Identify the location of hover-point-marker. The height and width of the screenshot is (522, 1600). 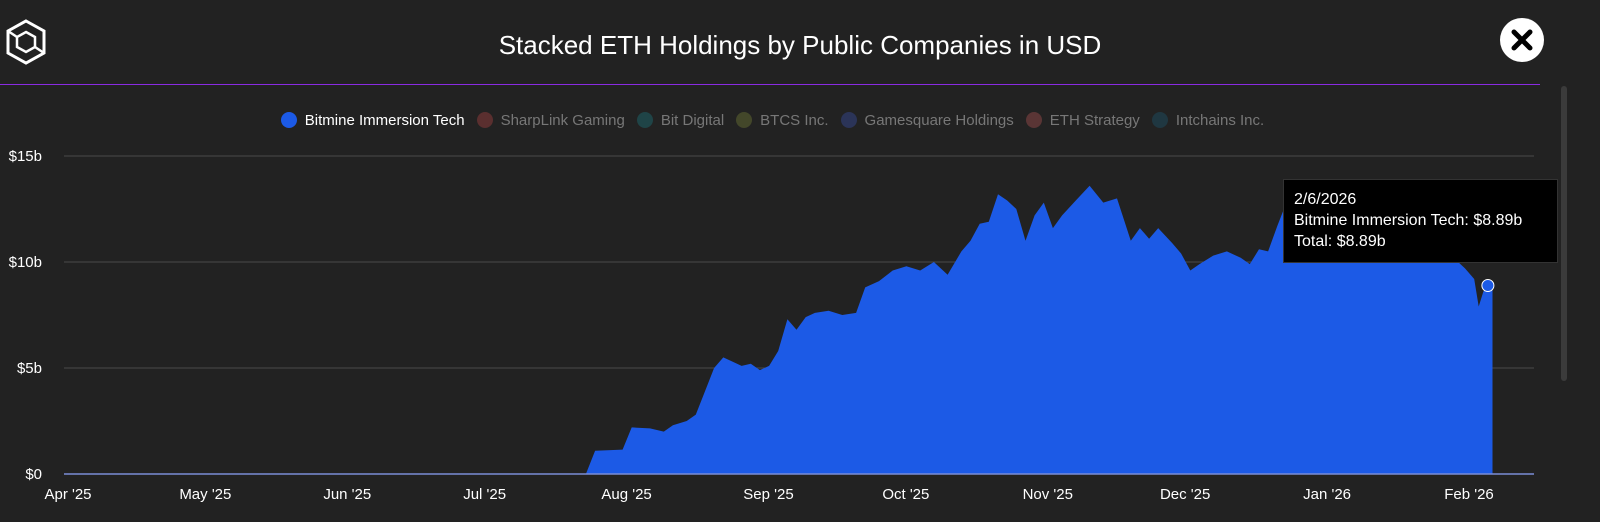
(1488, 286).